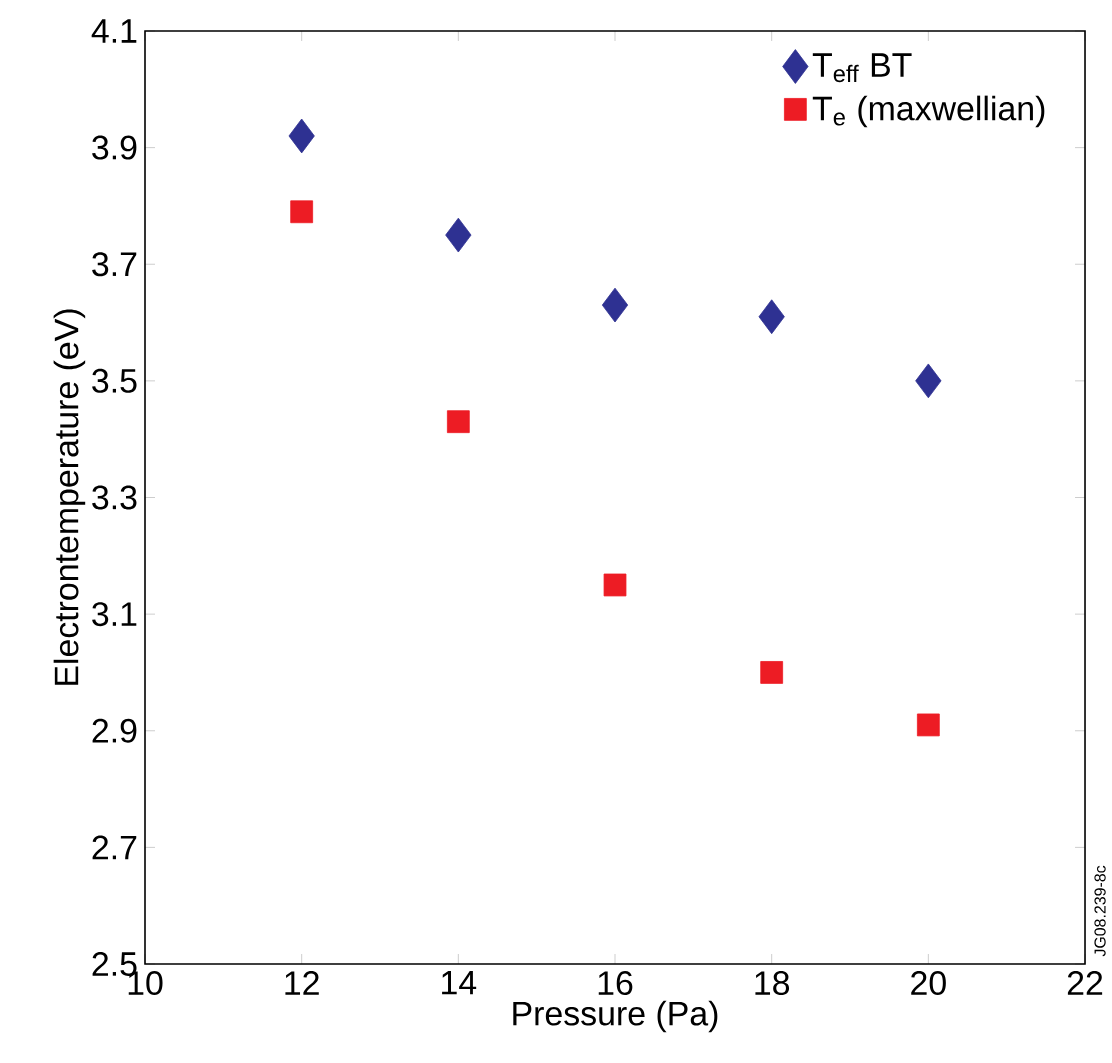  I want to click on x-tick-label: 16, so click(615, 983).